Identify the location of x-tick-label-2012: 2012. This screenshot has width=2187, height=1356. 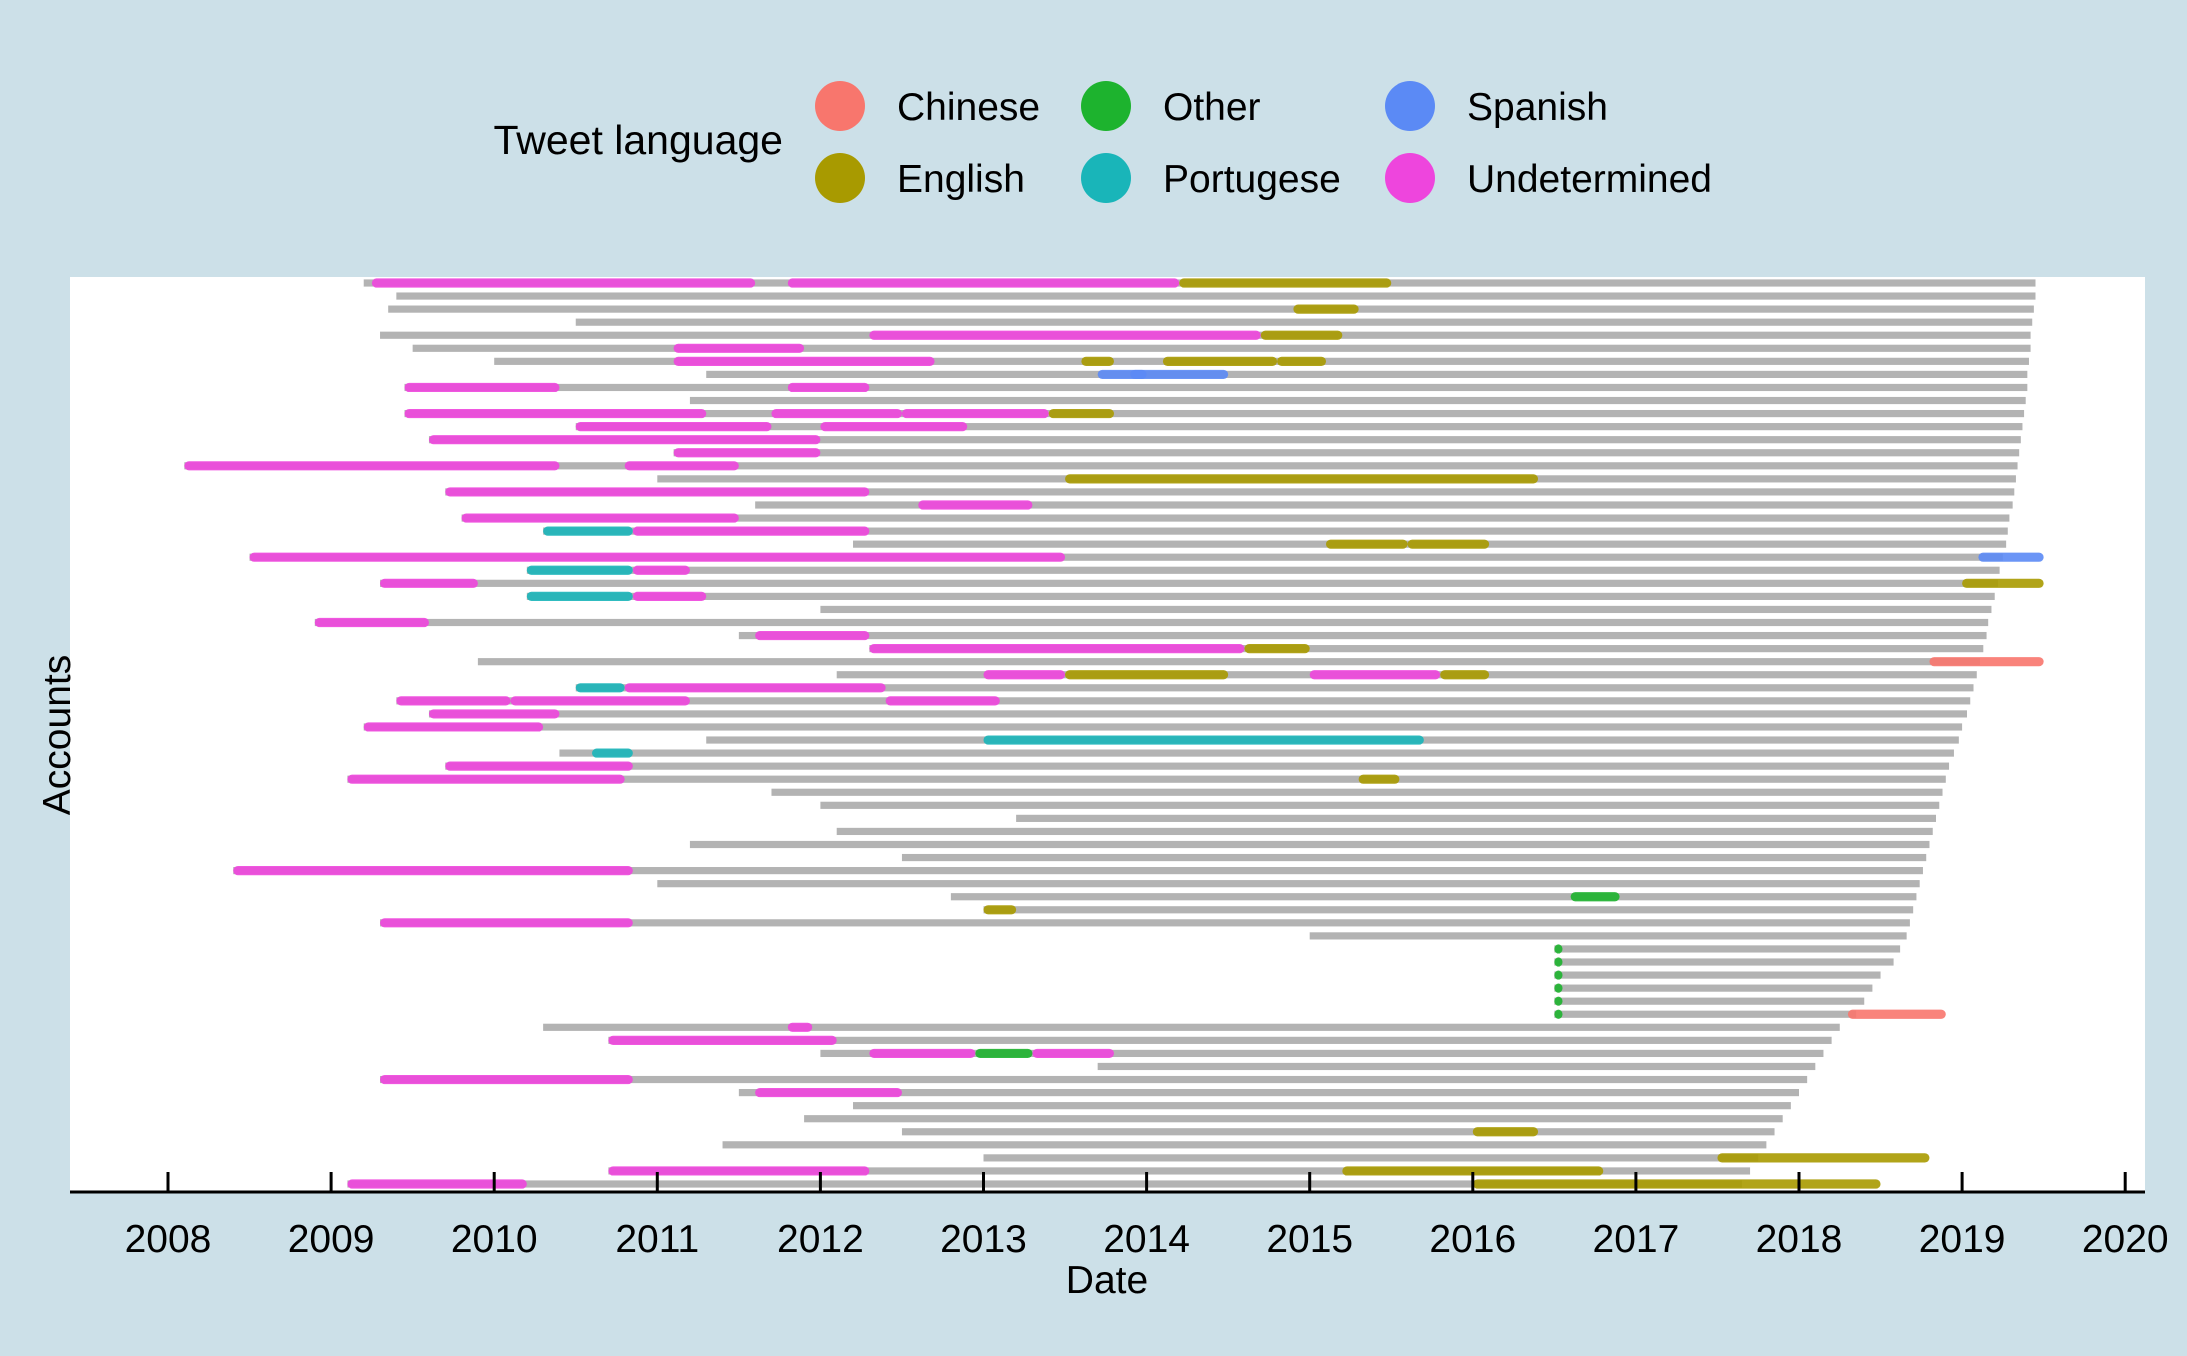
(820, 1239).